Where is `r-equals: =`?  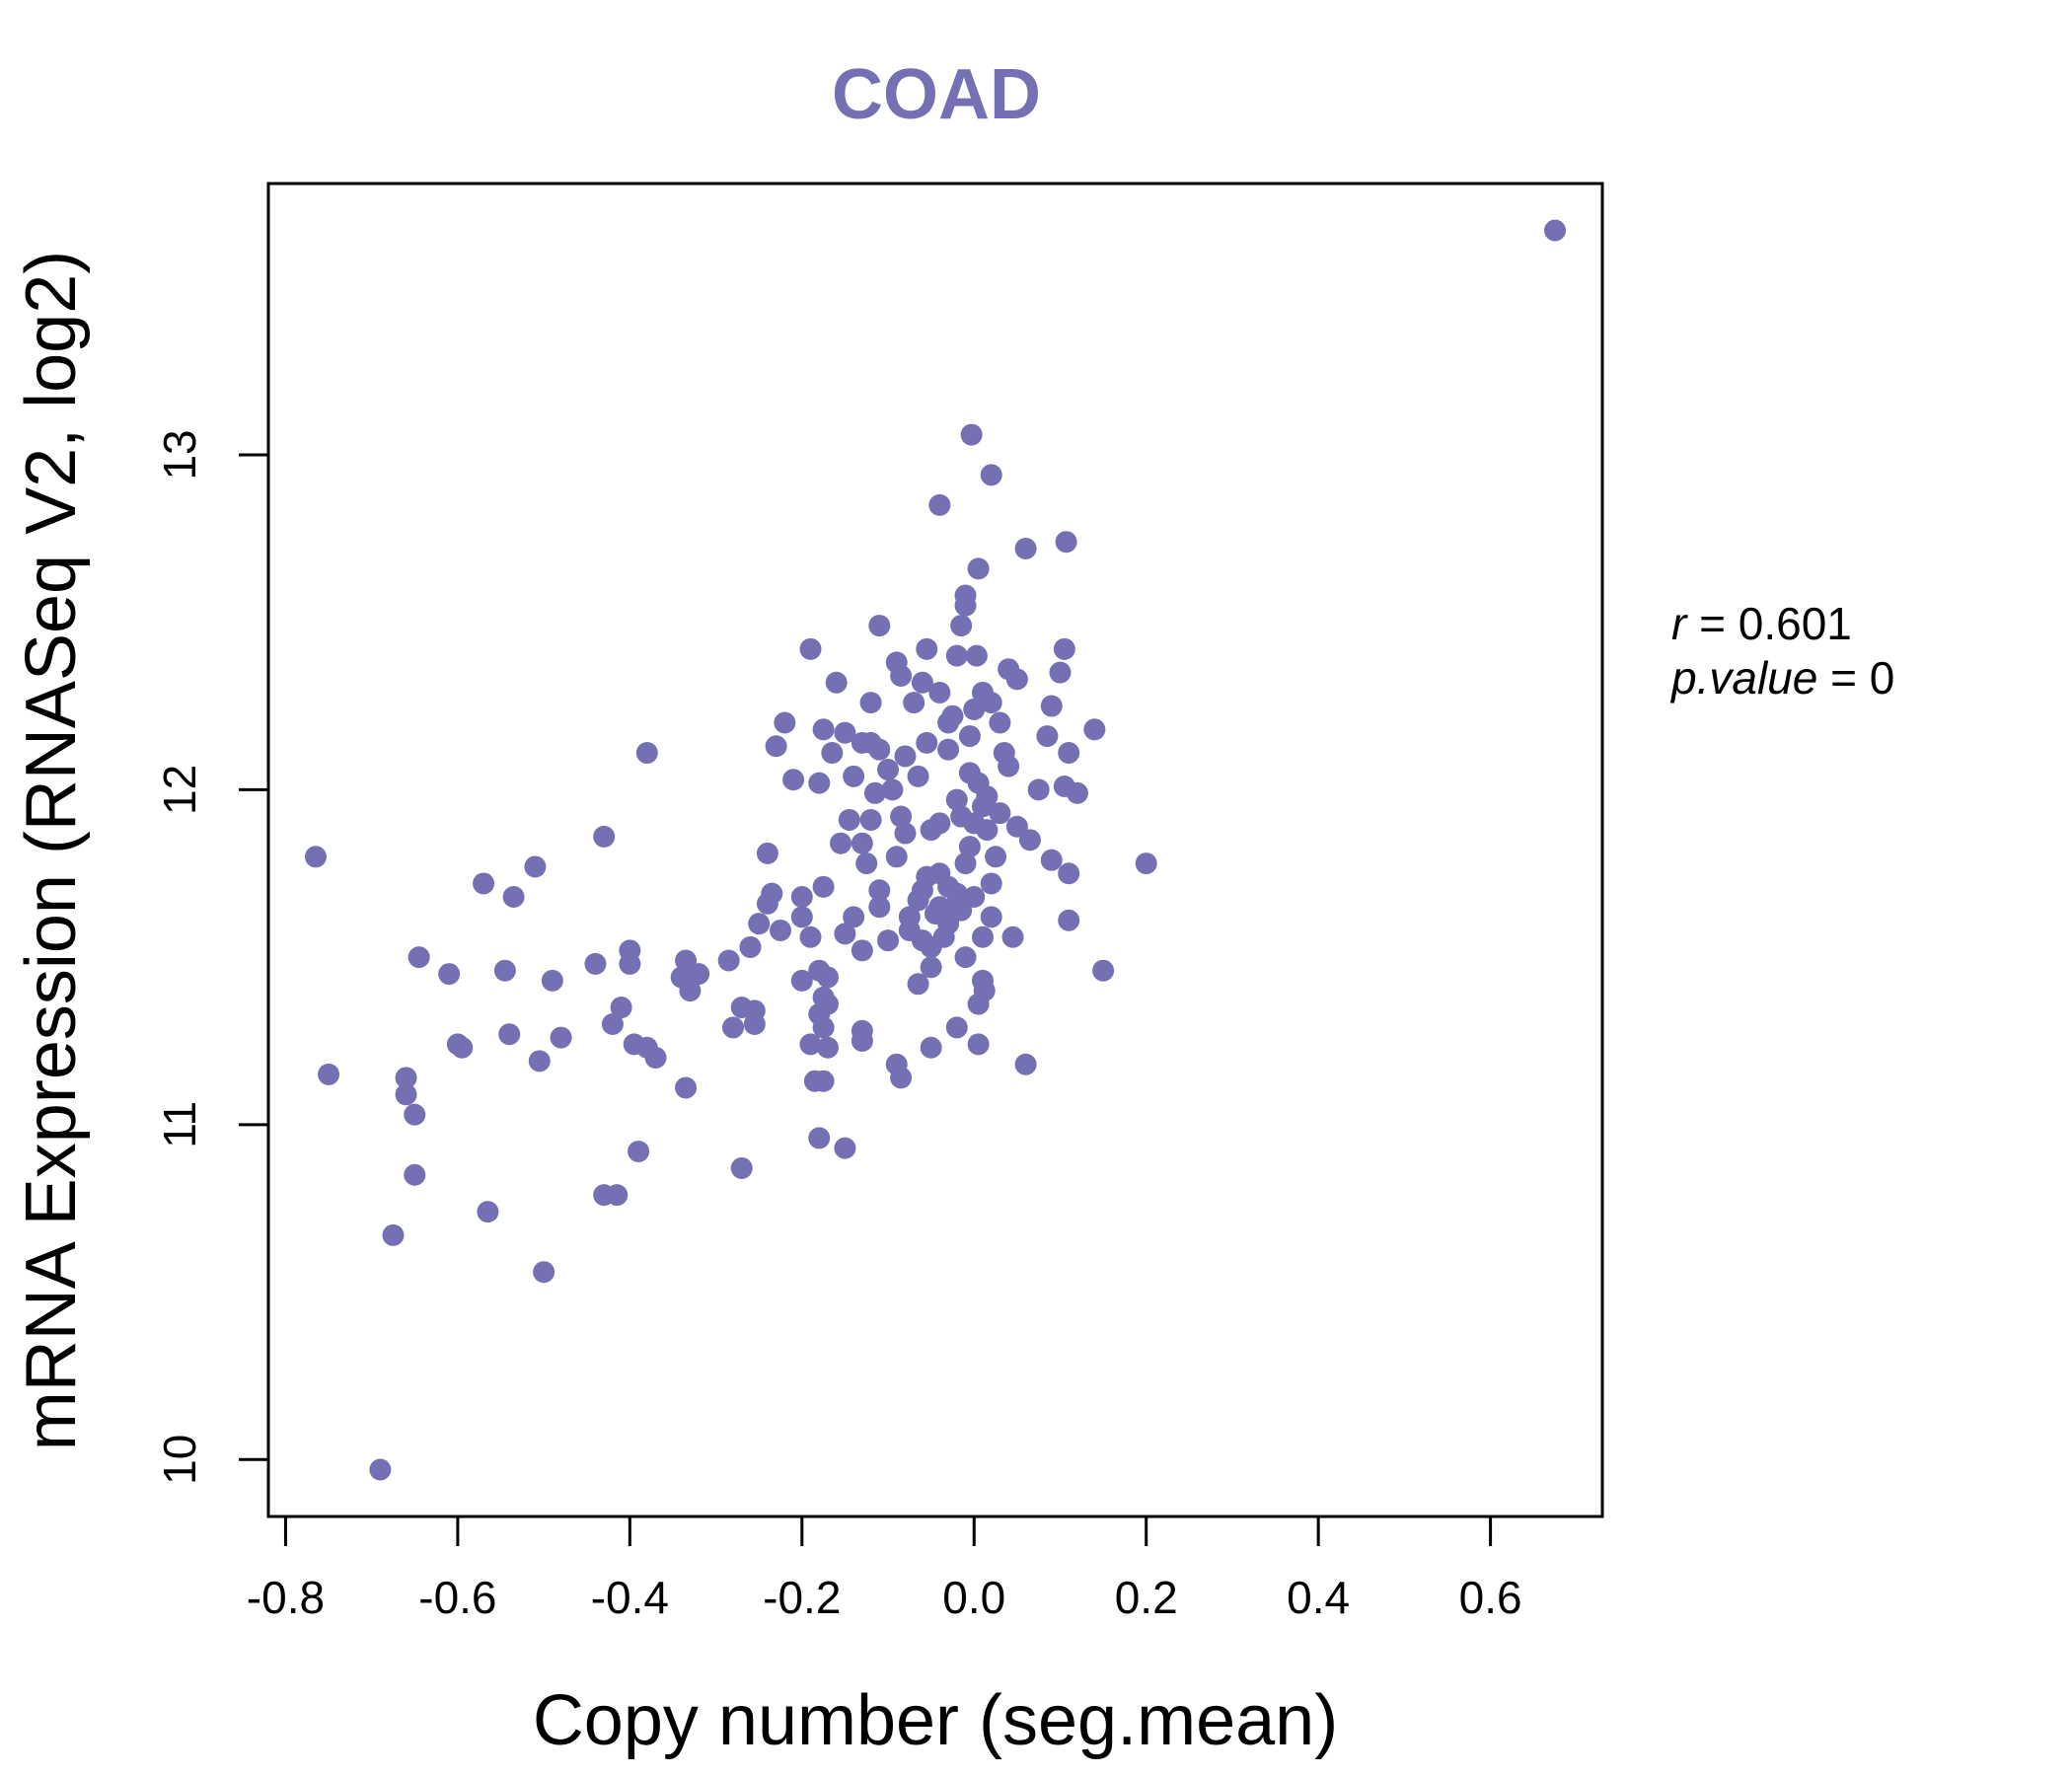 r-equals: = is located at coordinates (1719, 624).